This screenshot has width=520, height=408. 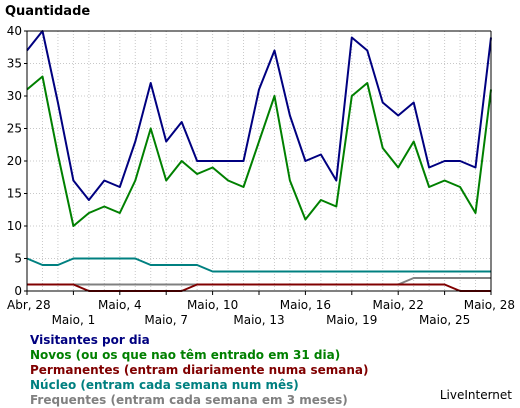 I want to click on y-tick-label: 25, so click(x=14, y=129).